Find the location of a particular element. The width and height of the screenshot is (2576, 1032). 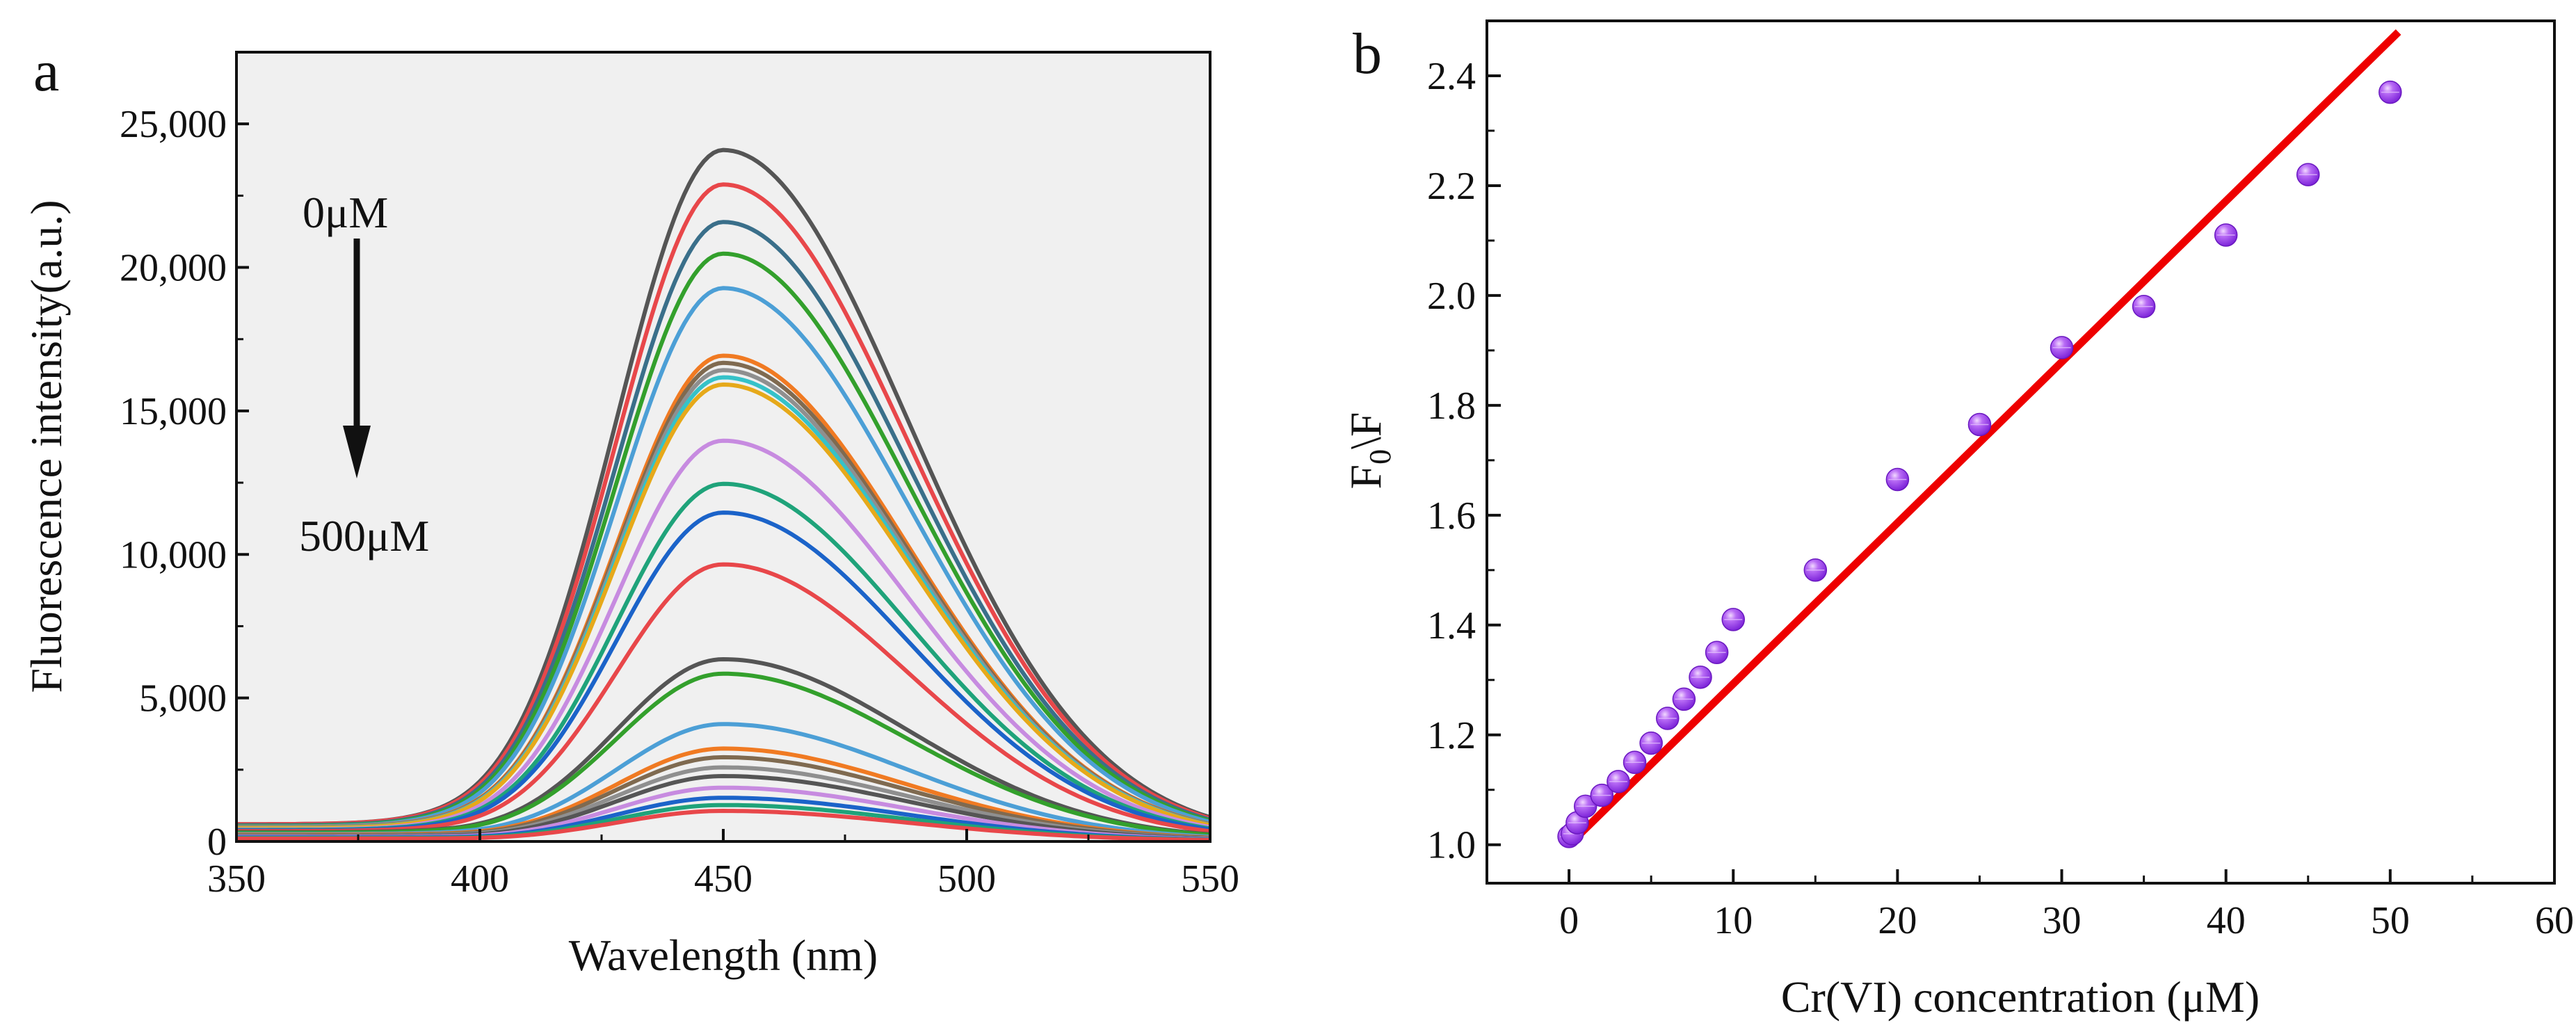

x-tick-label: 60 is located at coordinates (2554, 920).